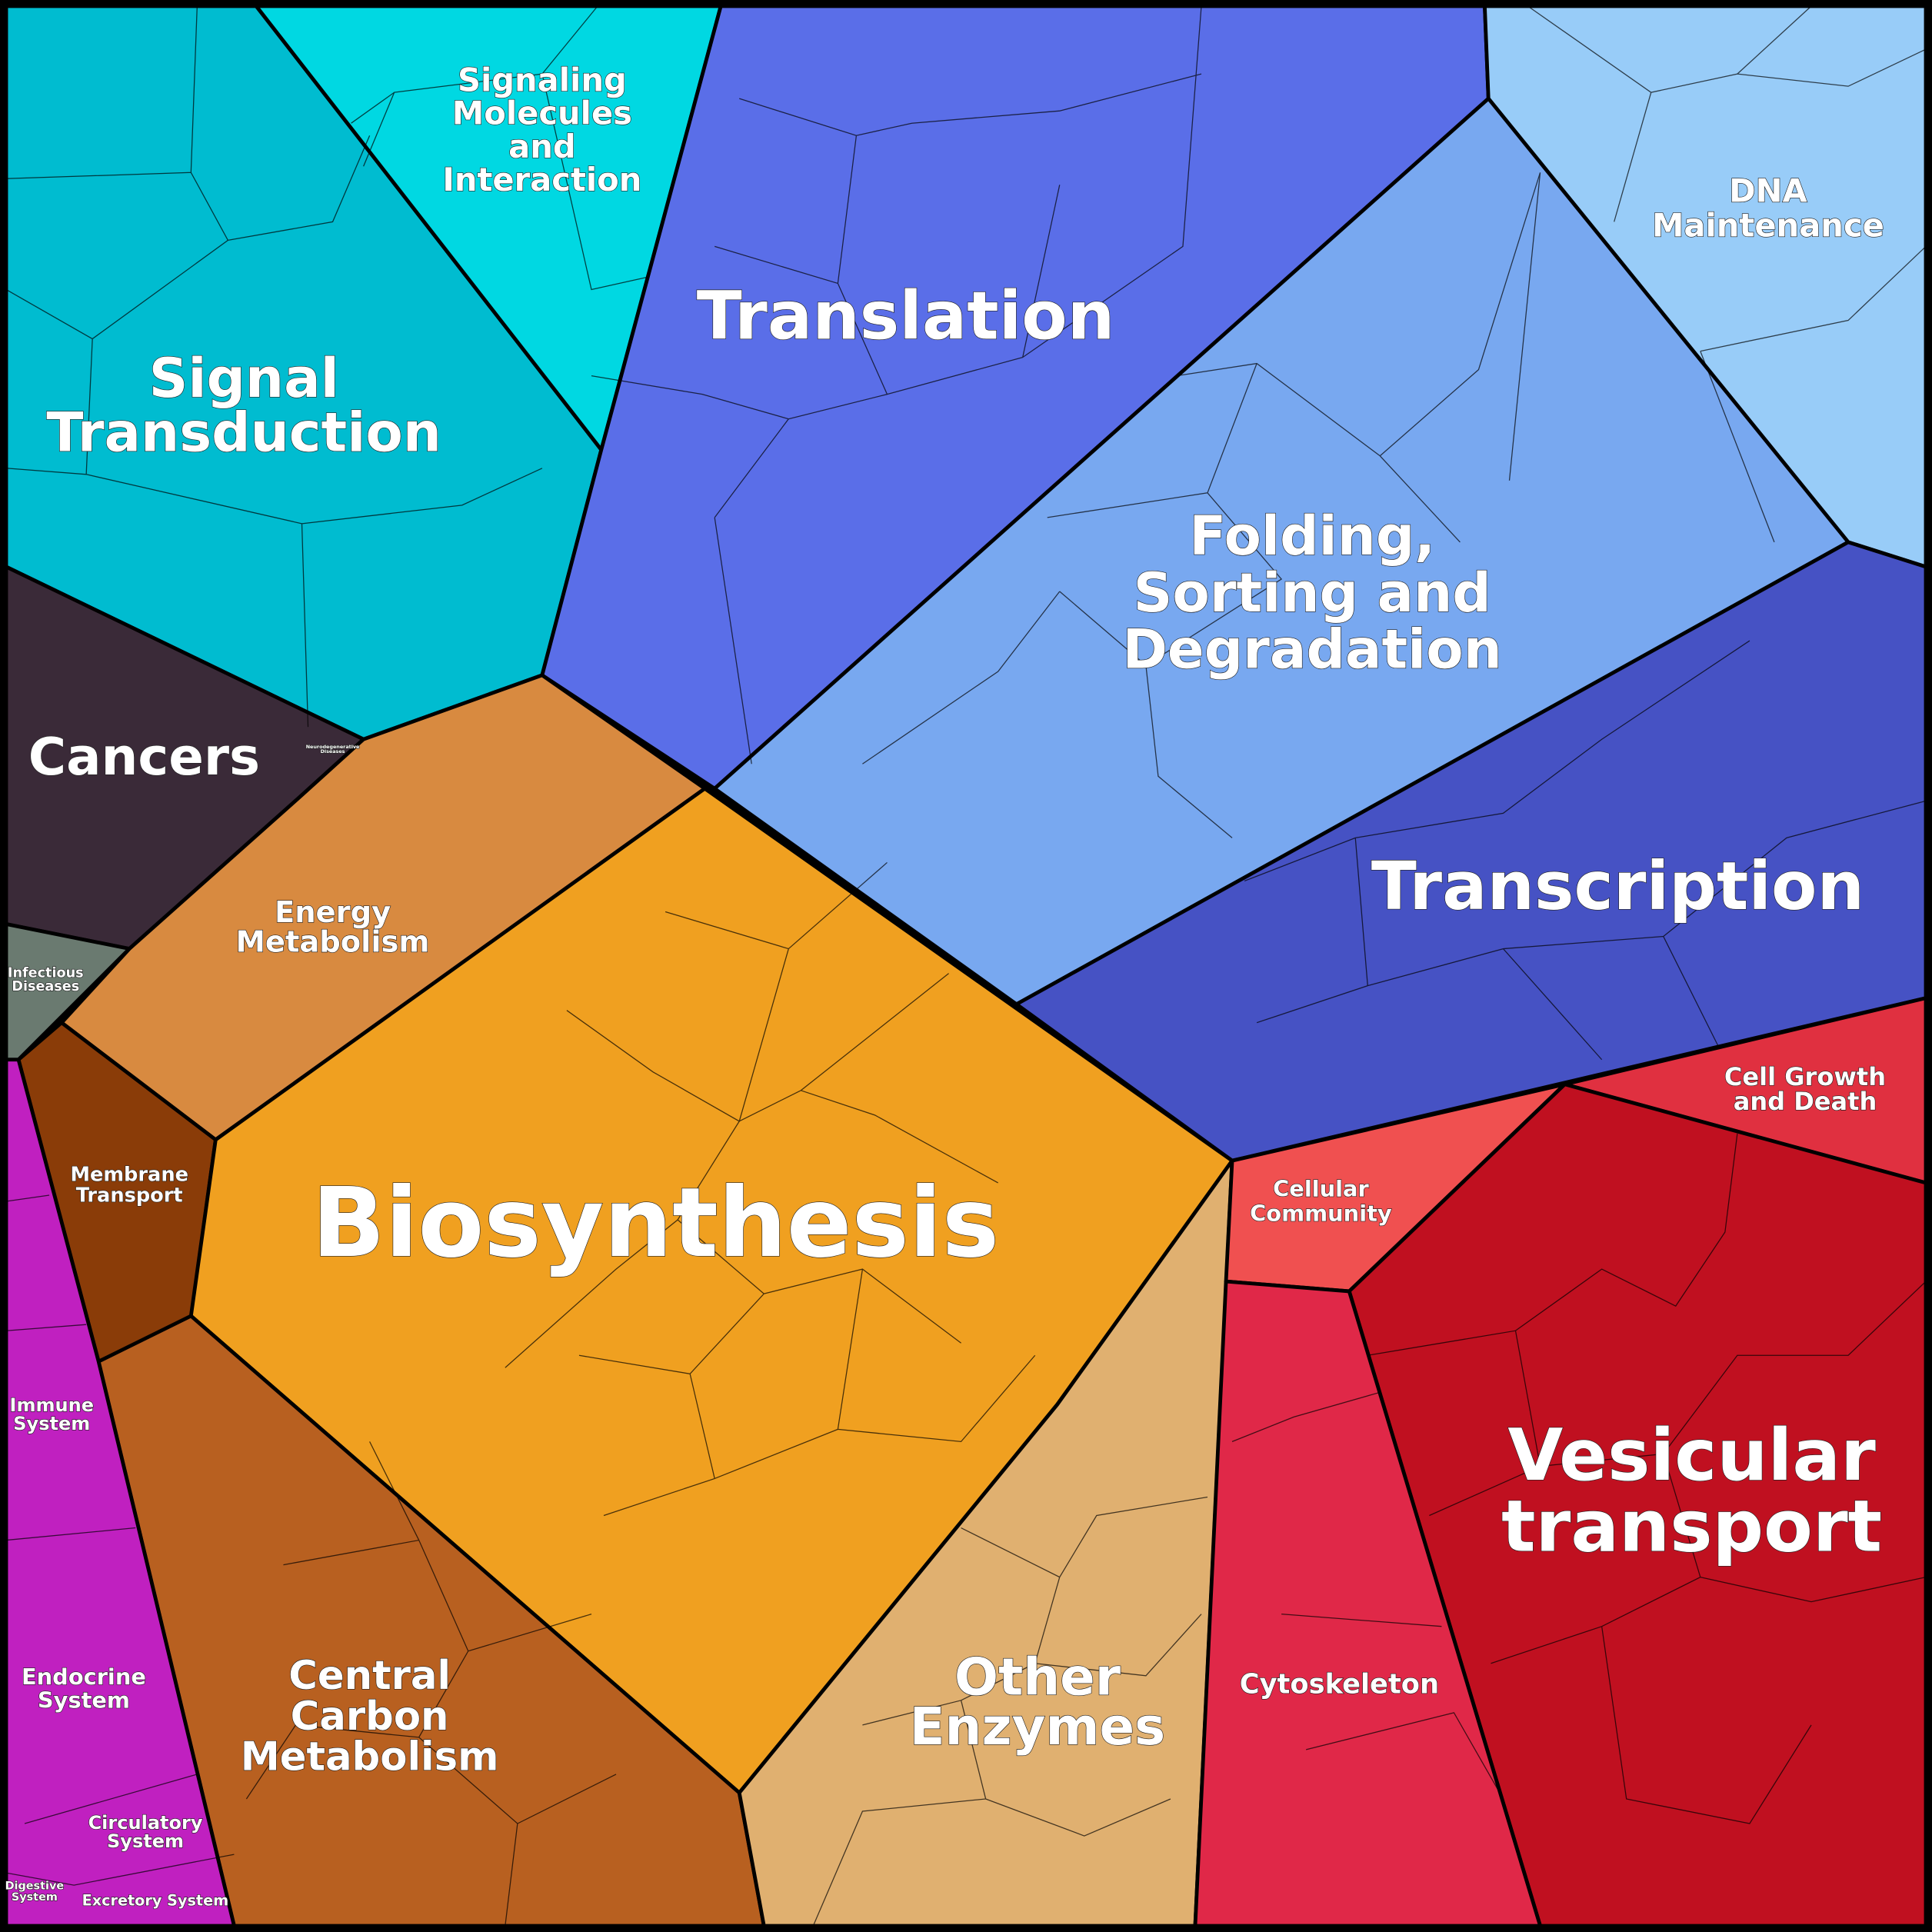 This screenshot has height=1932, width=1932. What do you see at coordinates (1038, 1727) in the screenshot?
I see `label-line: Enzymes` at bounding box center [1038, 1727].